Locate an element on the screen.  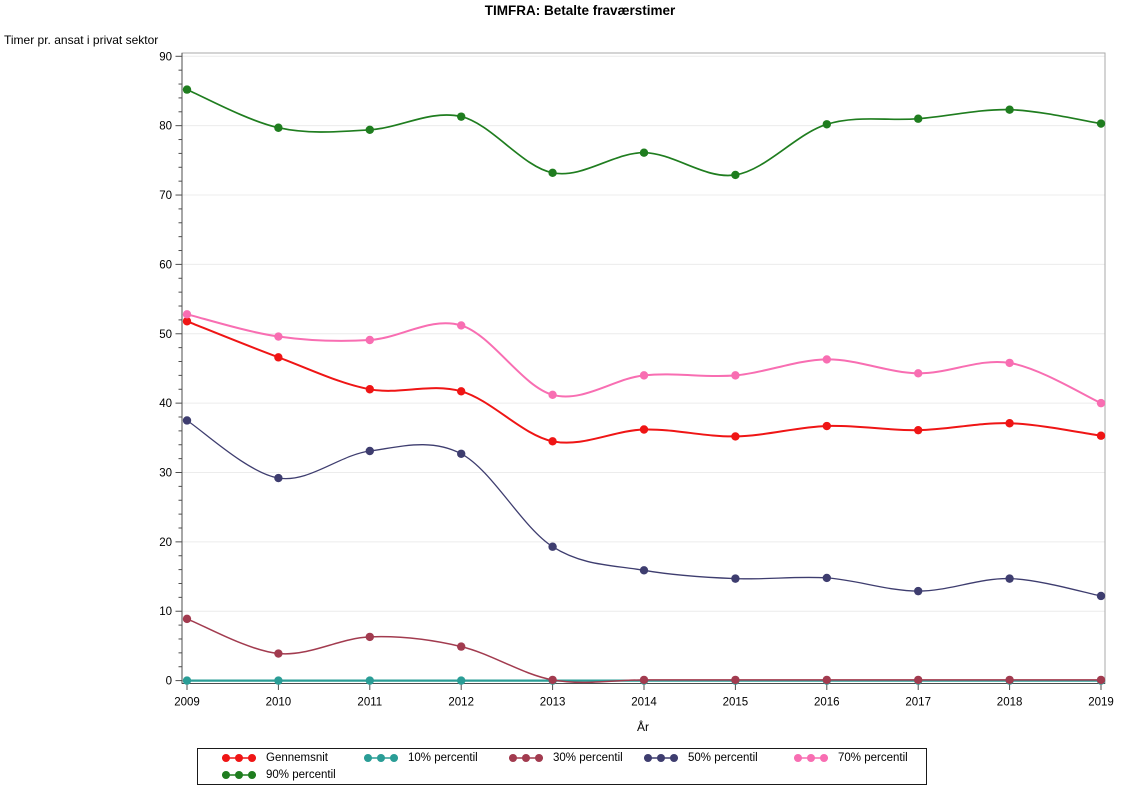
y-axis: 0 10 20 30 40 50 60 70 80 90 is located at coordinates (171, 369).